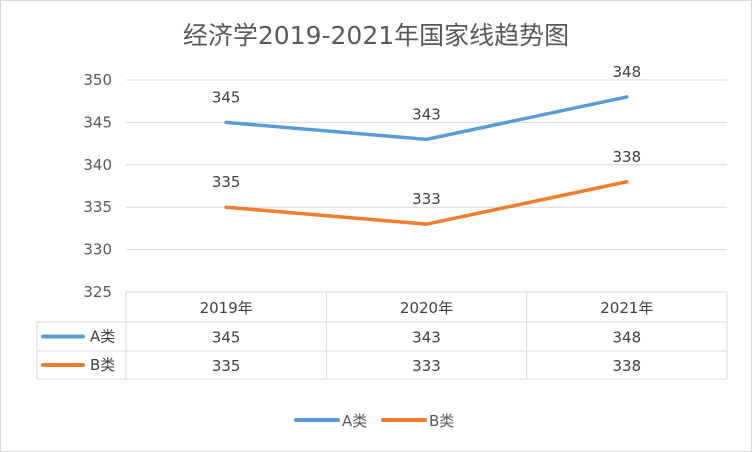 The width and height of the screenshot is (752, 452). Describe the element at coordinates (426, 199) in the screenshot. I see `data-label: 333` at that location.